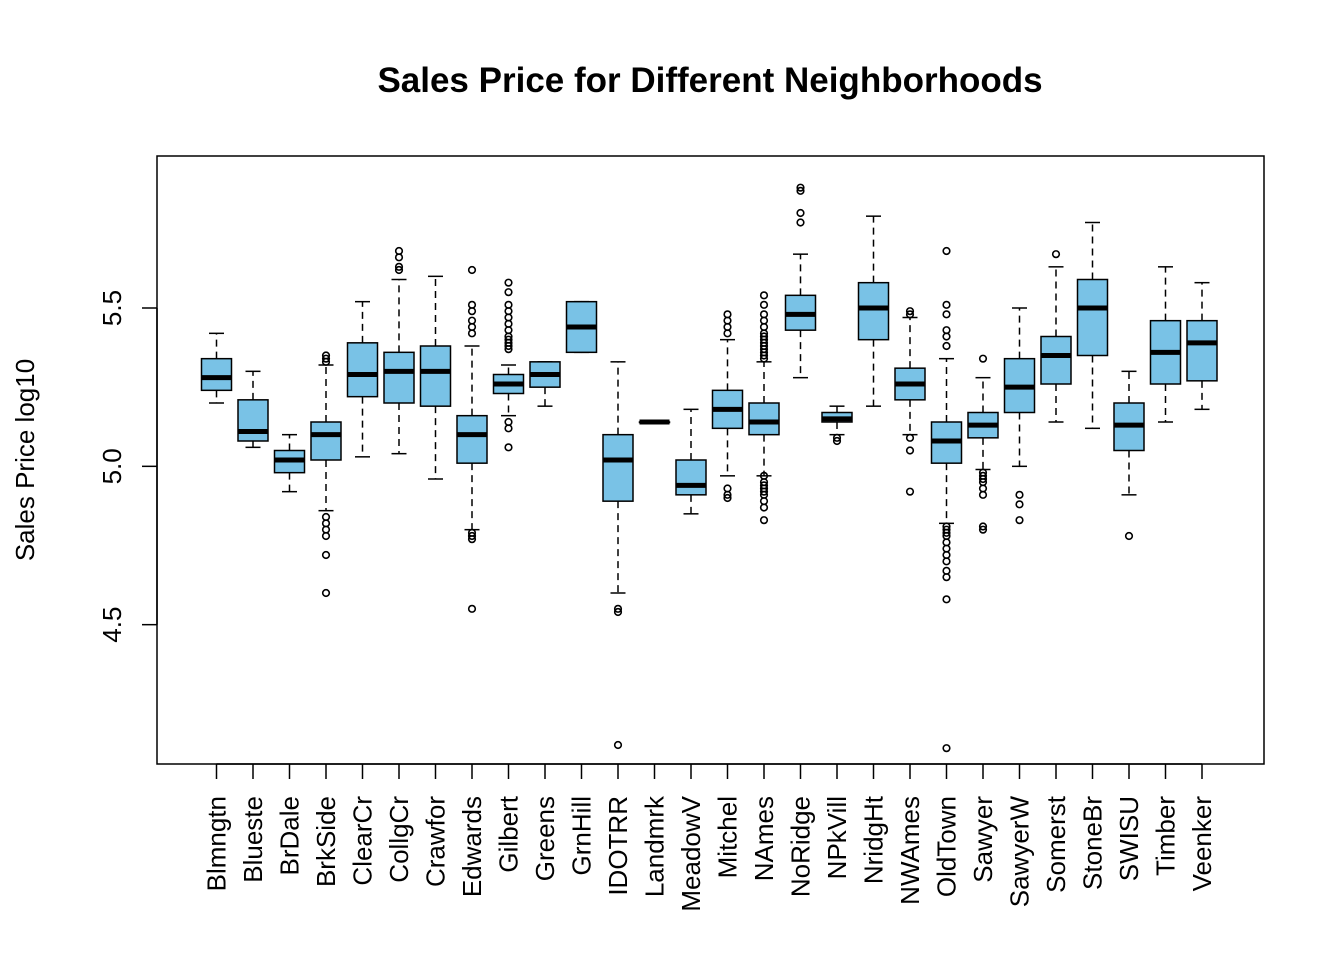  Describe the element at coordinates (326, 841) in the screenshot. I see `x-tick-label: BrkSide` at that location.